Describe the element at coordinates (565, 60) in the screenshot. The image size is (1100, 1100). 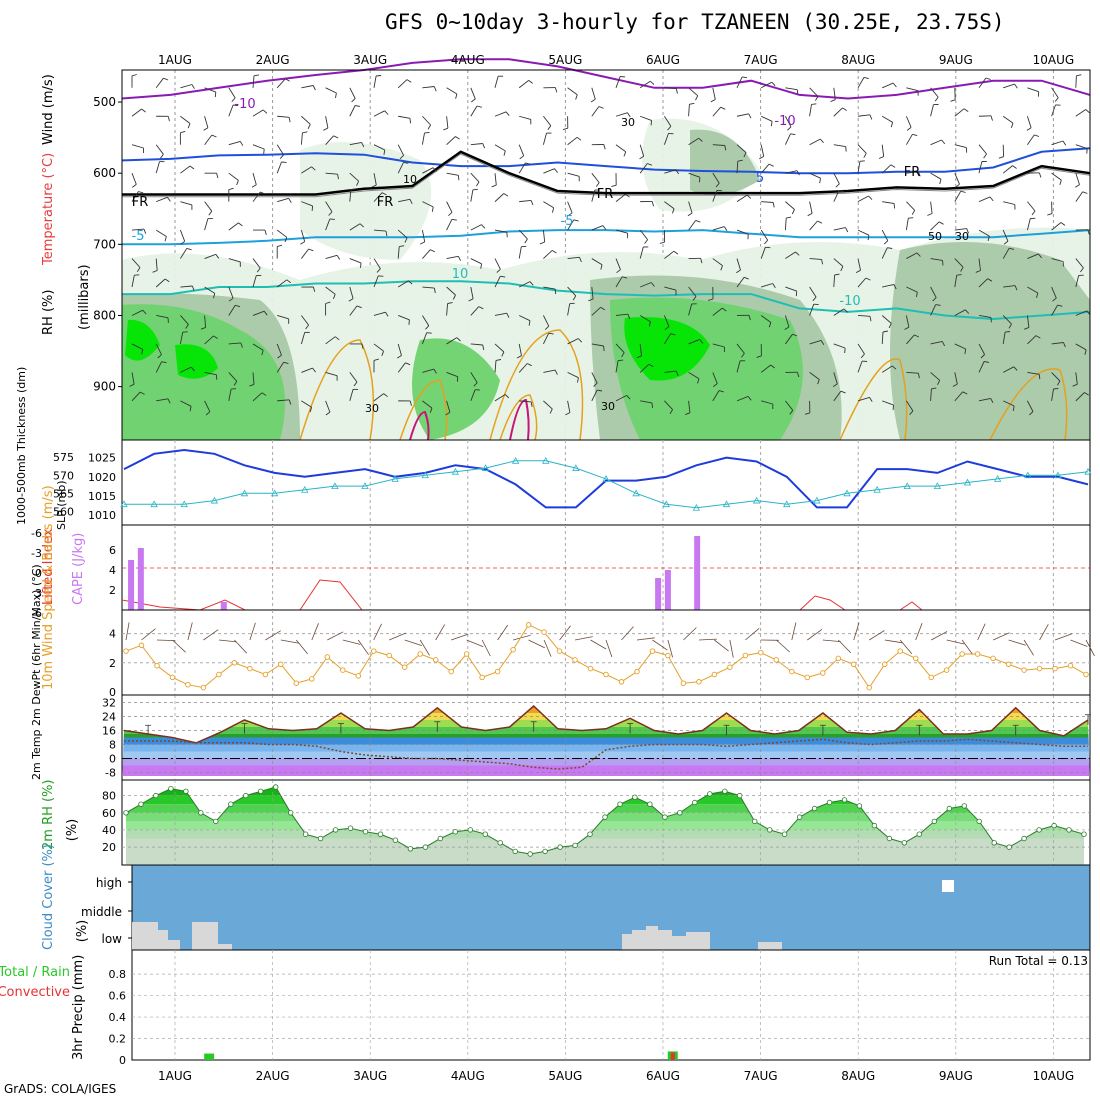
I see `top-date-5AUG: 5AUG` at that location.